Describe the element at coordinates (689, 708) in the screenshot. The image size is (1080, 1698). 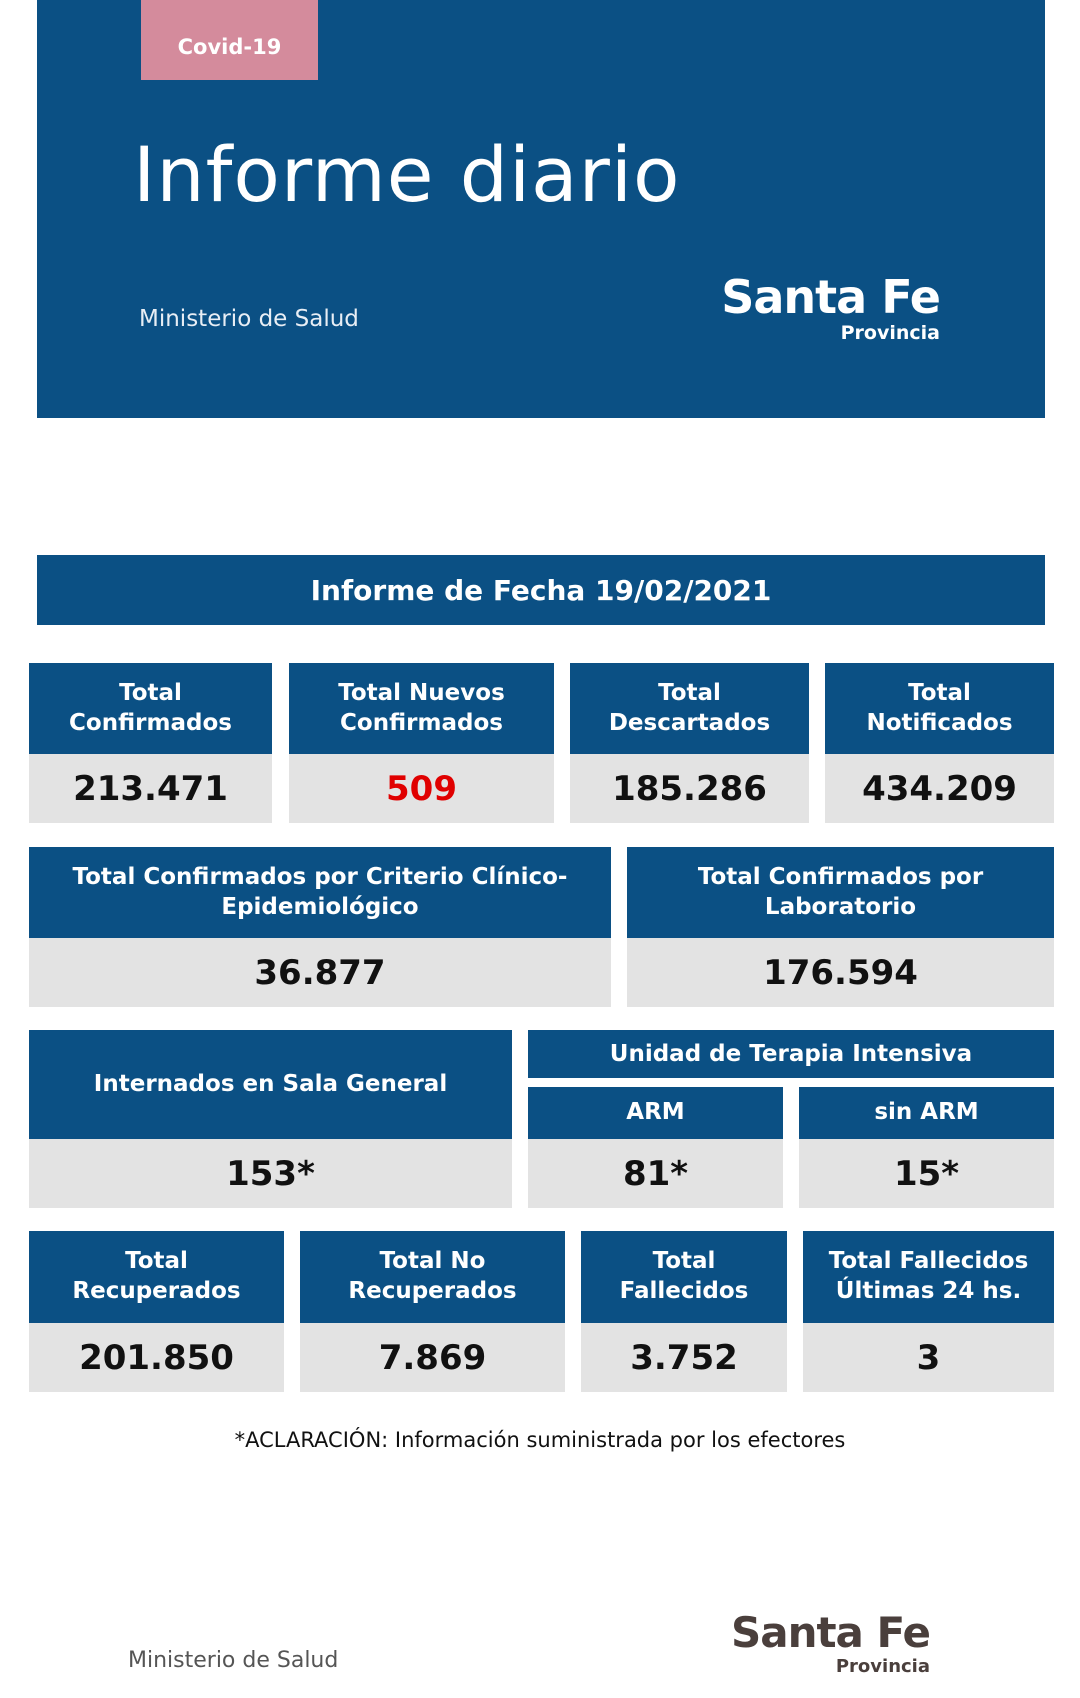
I see `card-label: Total Descartados` at that location.